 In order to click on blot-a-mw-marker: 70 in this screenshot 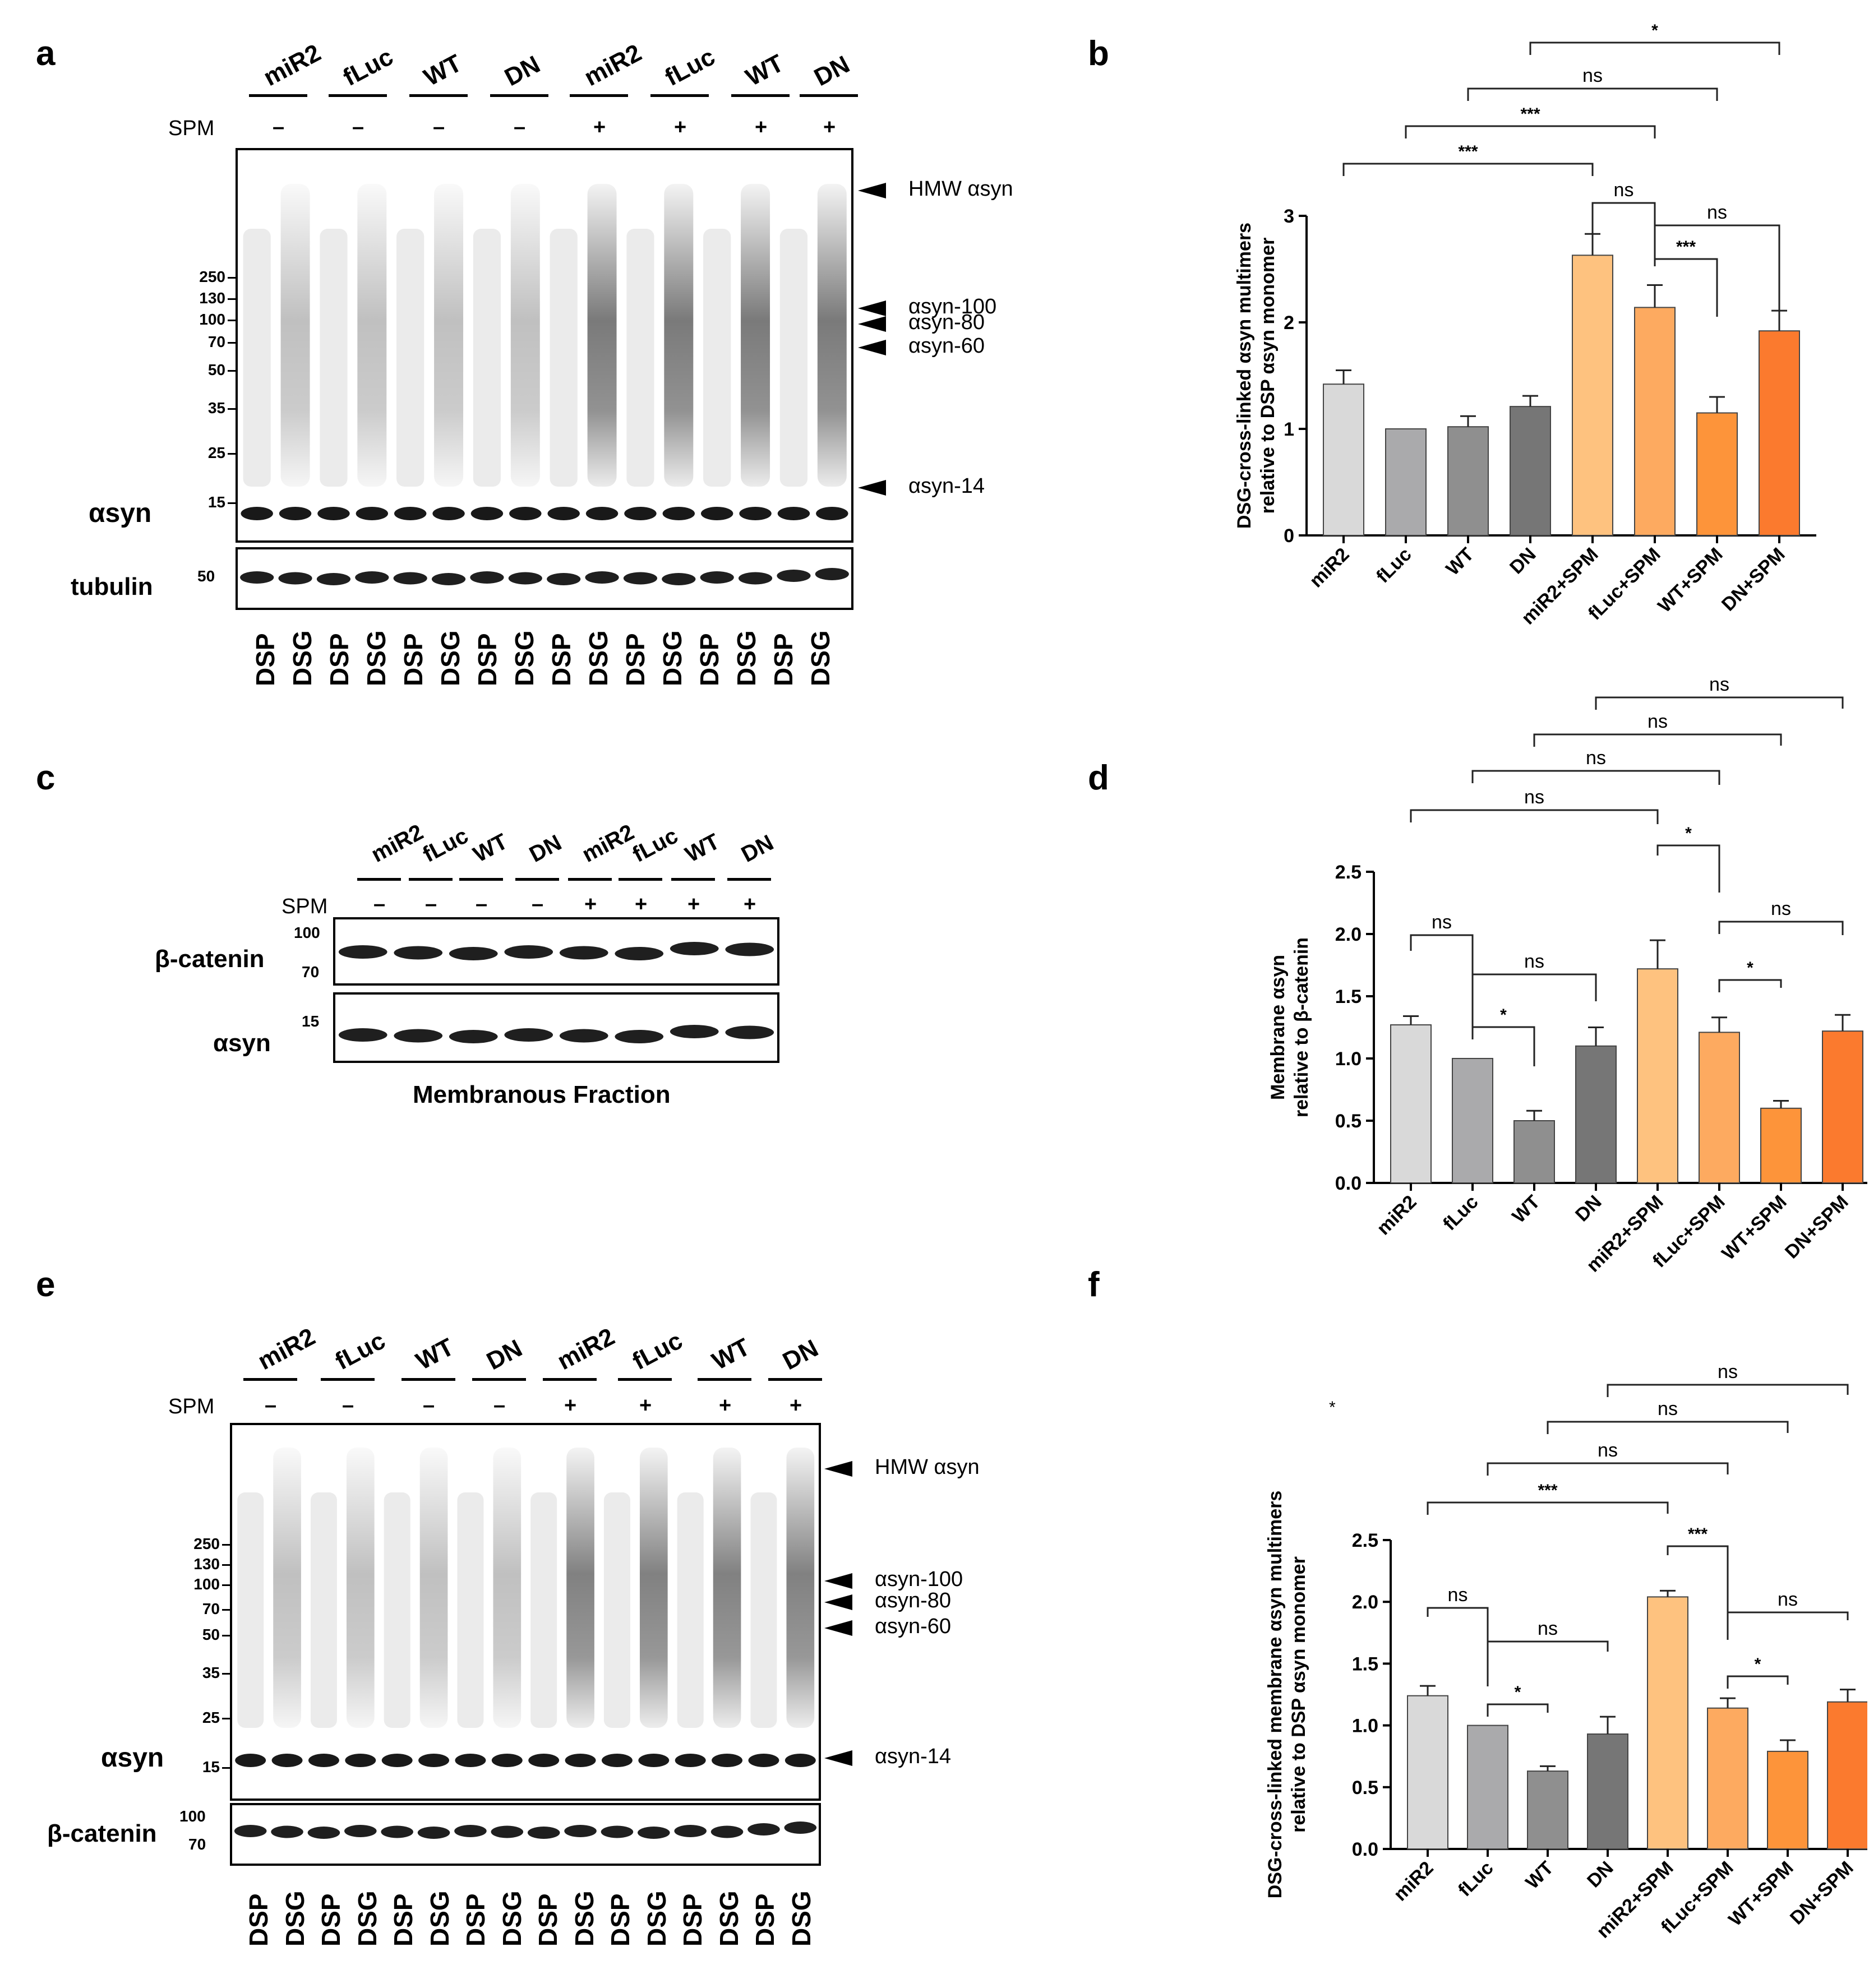, I will do `click(216, 342)`.